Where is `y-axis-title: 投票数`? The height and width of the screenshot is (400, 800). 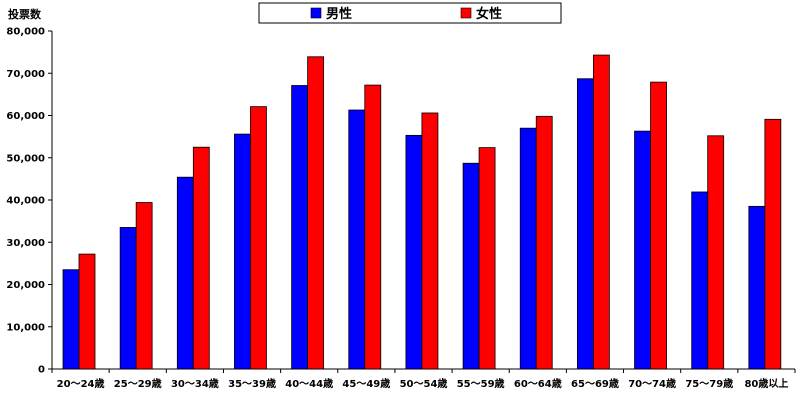 y-axis-title: 投票数 is located at coordinates (25, 14).